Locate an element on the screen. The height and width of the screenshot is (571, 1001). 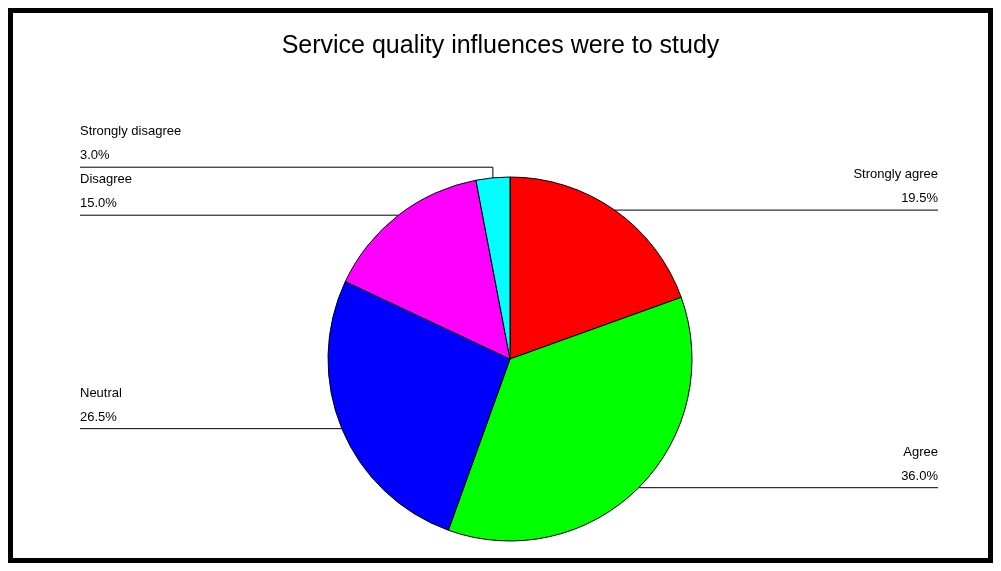
data-label: 15.0% is located at coordinates (99, 203).